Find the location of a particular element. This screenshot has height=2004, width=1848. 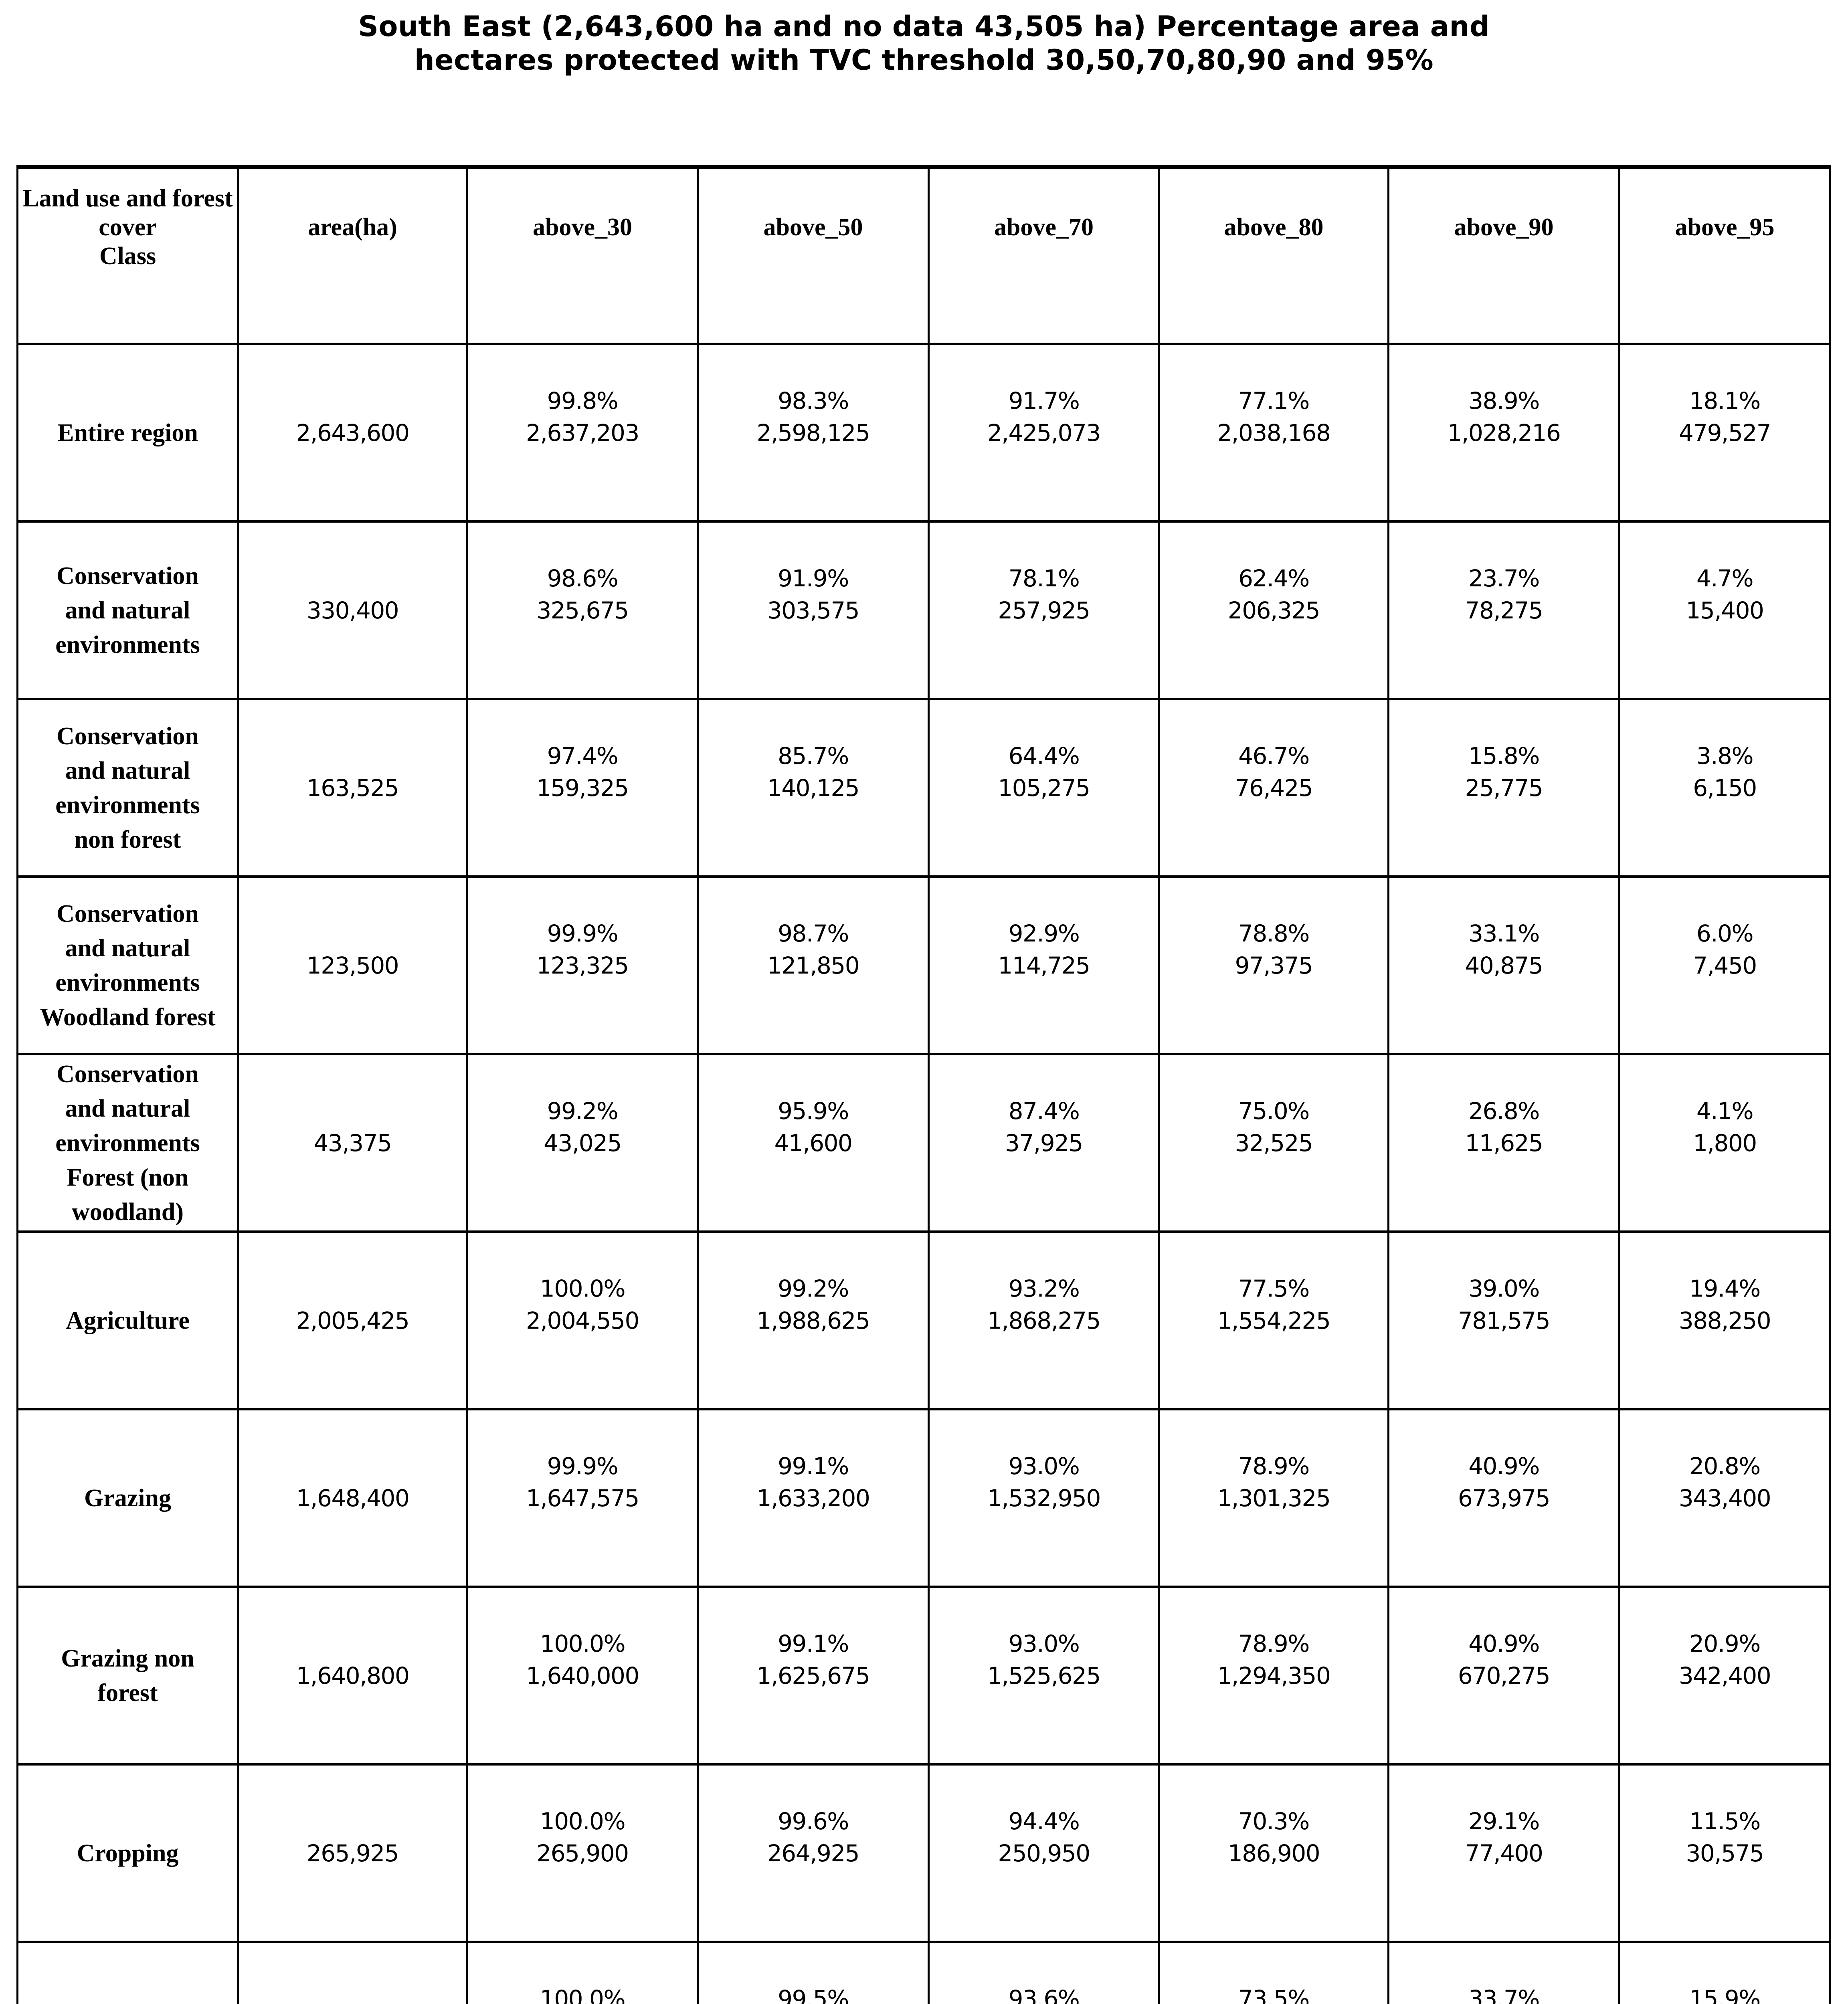

value-block: 19.4% 388,250 is located at coordinates (1725, 1305).